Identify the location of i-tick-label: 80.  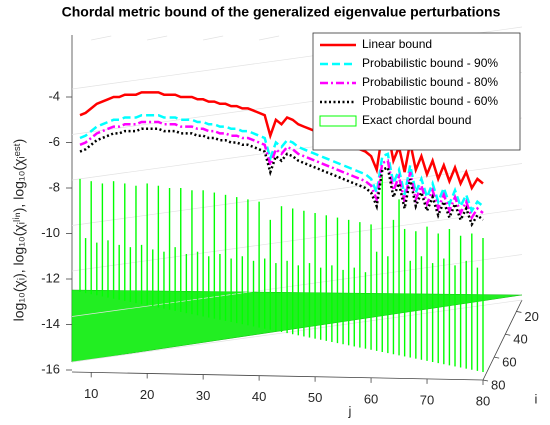
(498, 384).